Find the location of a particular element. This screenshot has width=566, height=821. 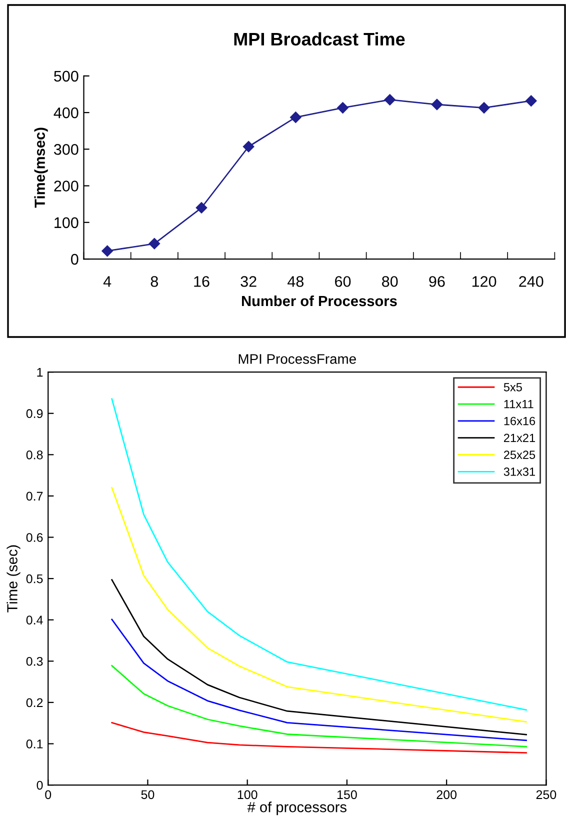

y-tick-label: 0.6 is located at coordinates (34, 537).